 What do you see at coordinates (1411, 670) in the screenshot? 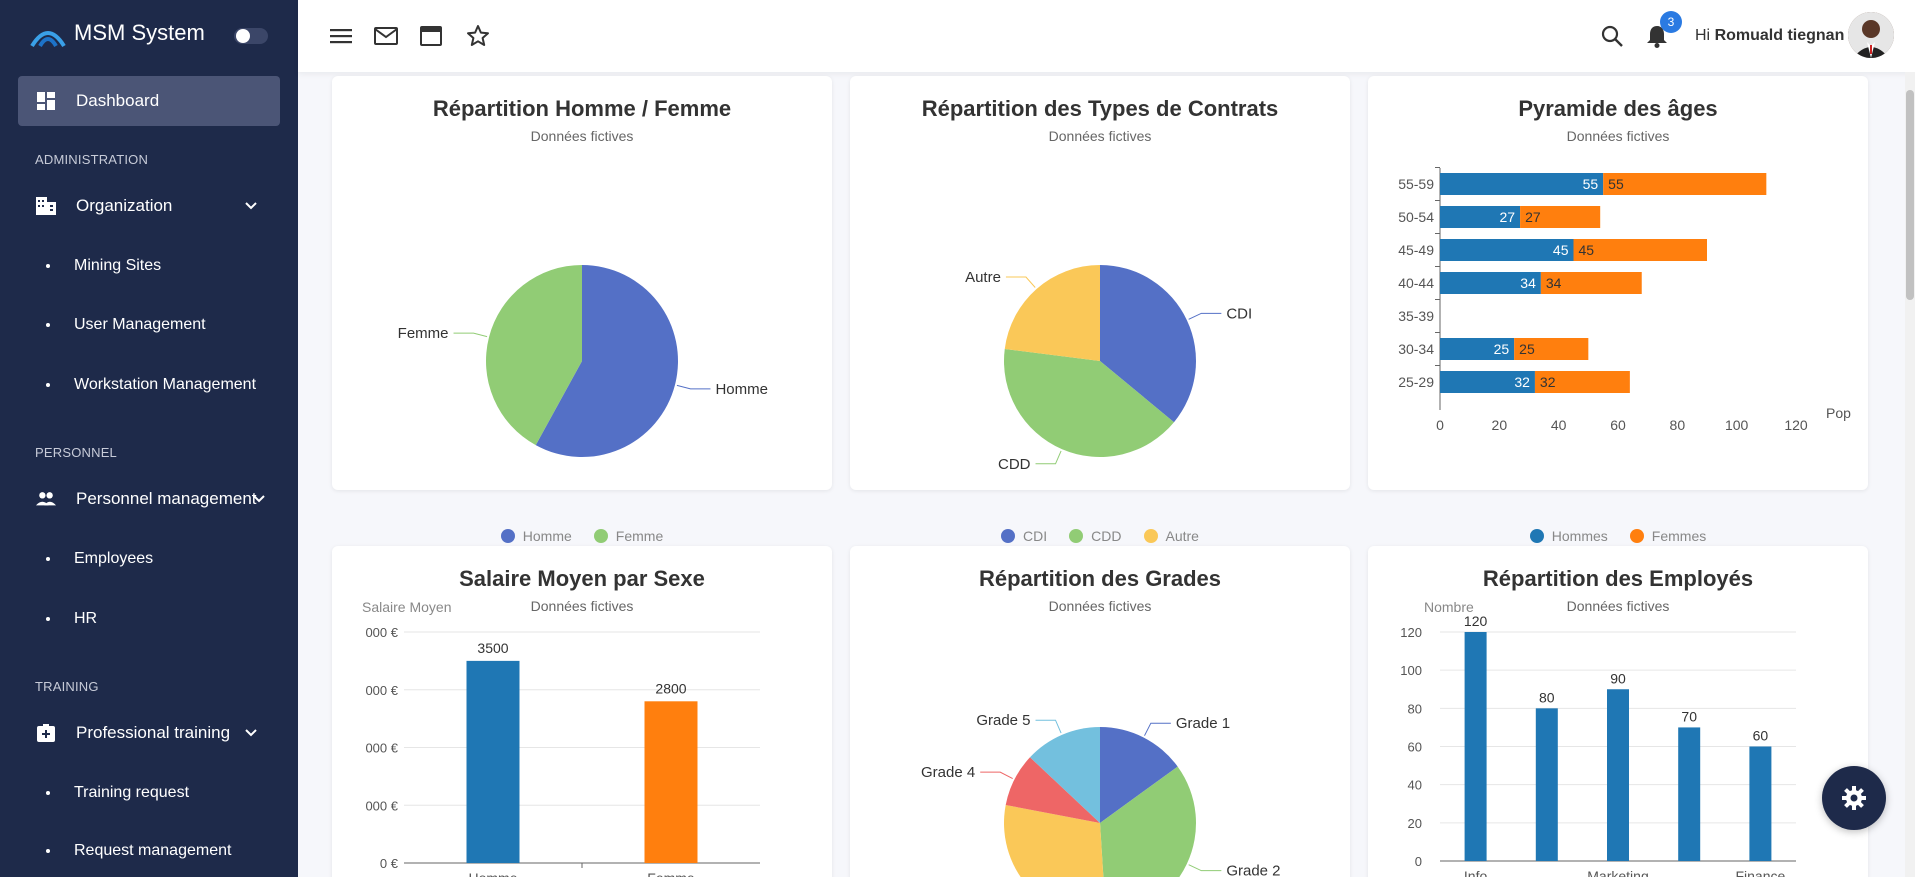
I see `y-tick-label: 100` at bounding box center [1411, 670].